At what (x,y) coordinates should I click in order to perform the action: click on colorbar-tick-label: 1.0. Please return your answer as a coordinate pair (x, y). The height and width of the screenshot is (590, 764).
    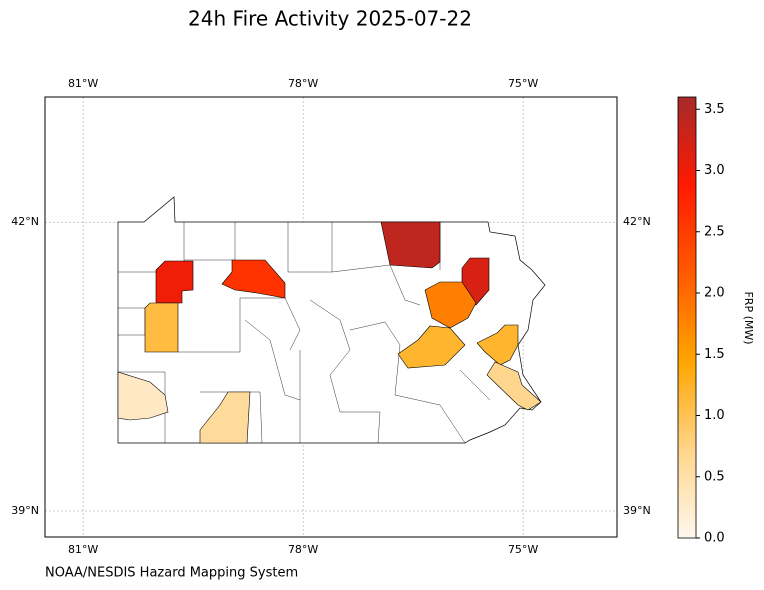
    Looking at the image, I should click on (714, 415).